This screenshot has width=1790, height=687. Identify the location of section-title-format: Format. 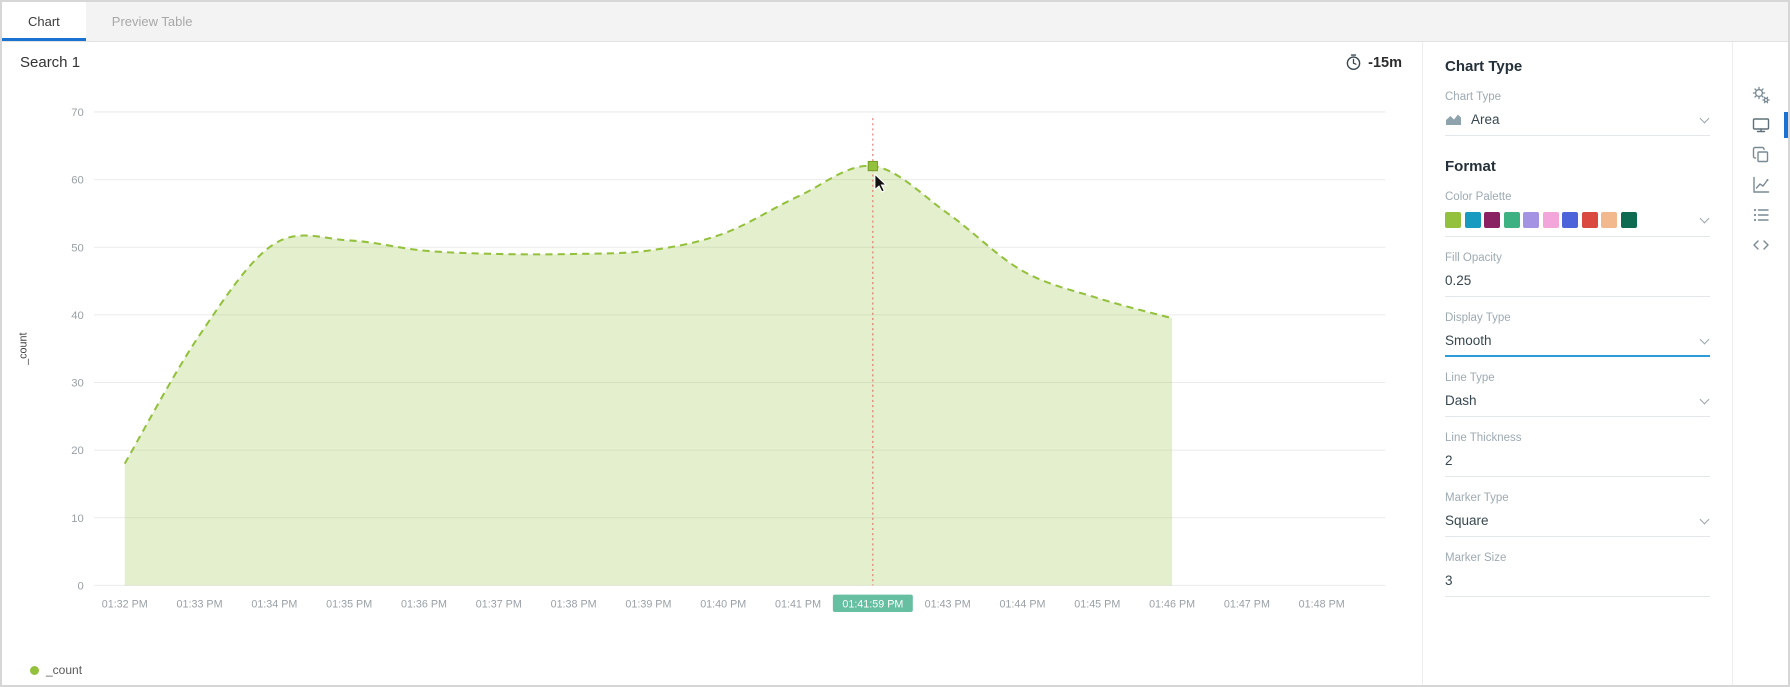
(1470, 166).